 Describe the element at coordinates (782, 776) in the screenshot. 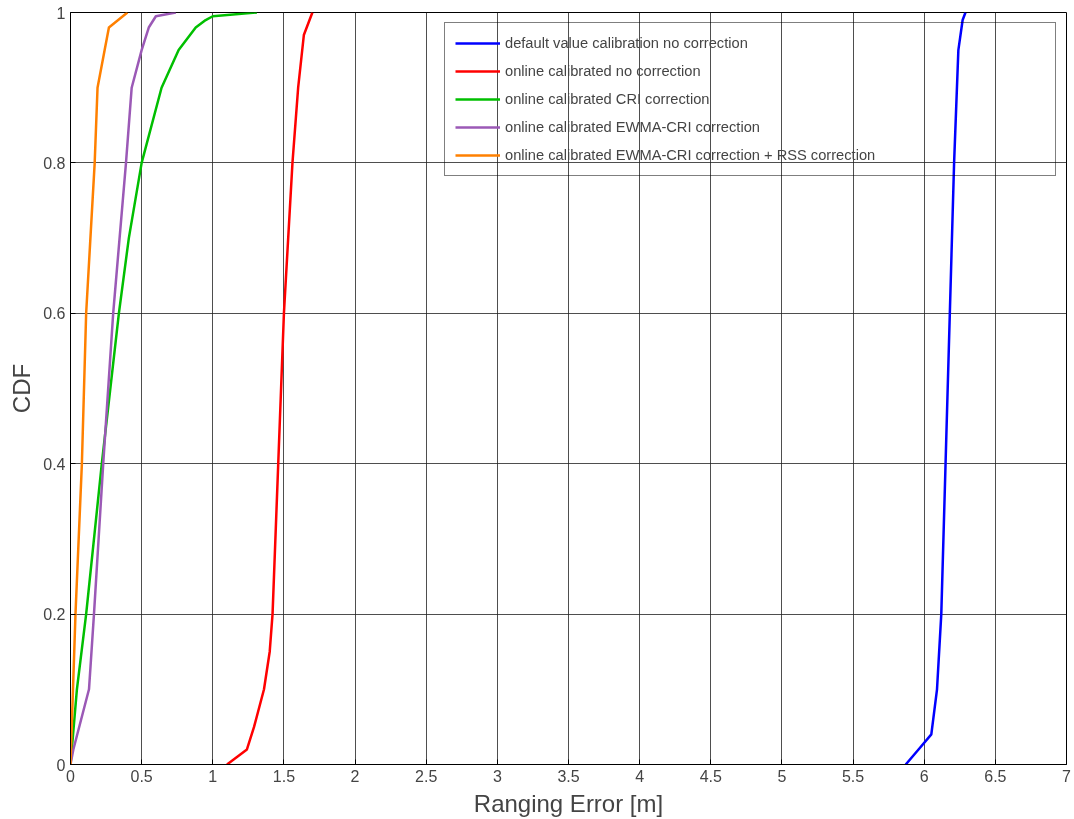

I see `x-tick-label: 5` at that location.